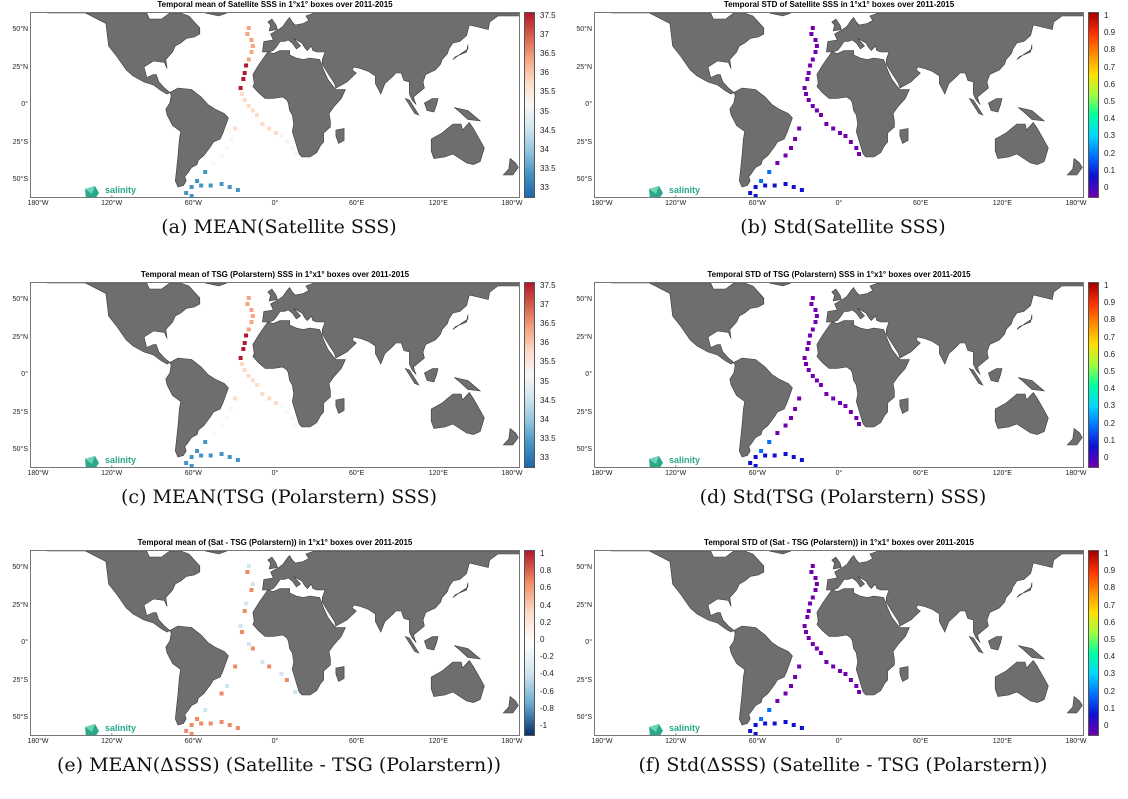 This screenshot has width=1128, height=799. I want to click on landmass-new-guinea, so click(1032, 652).